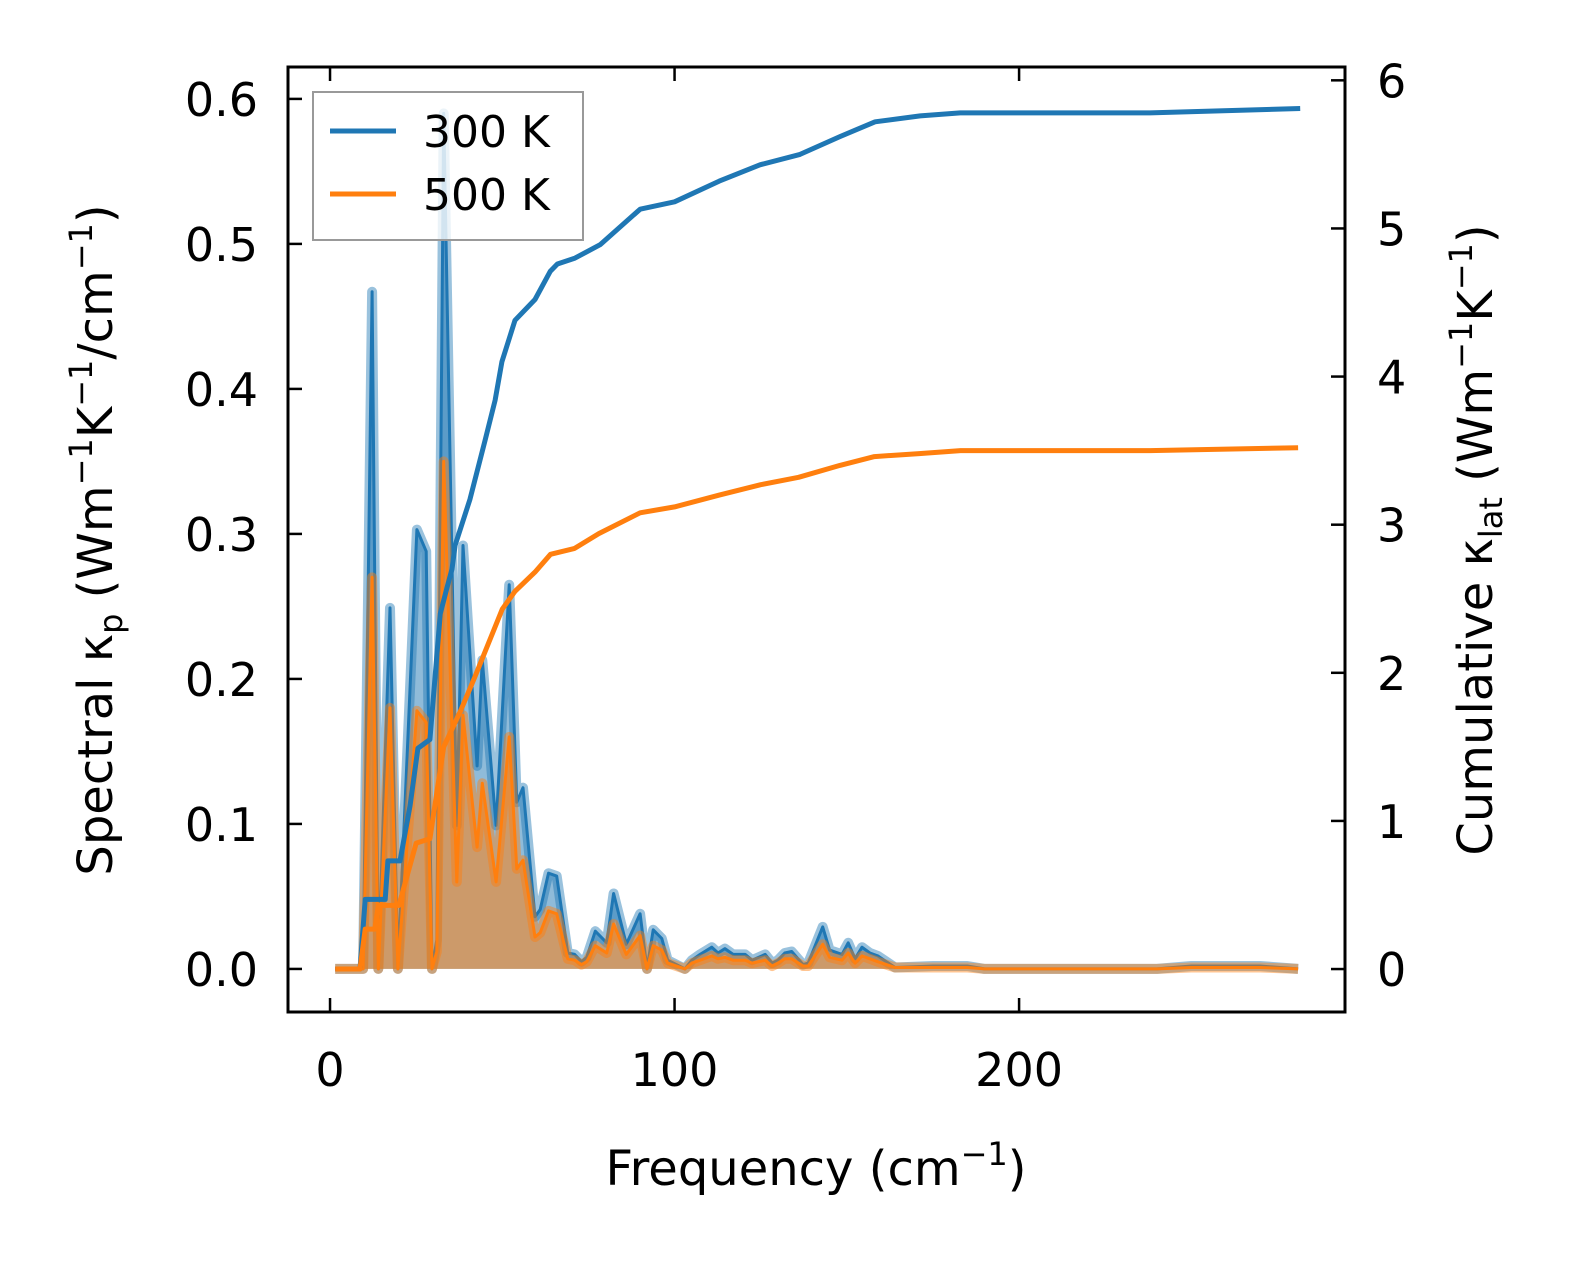 The width and height of the screenshot is (1586, 1272). What do you see at coordinates (1019, 1070) in the screenshot?
I see `x-tick-label: 200` at bounding box center [1019, 1070].